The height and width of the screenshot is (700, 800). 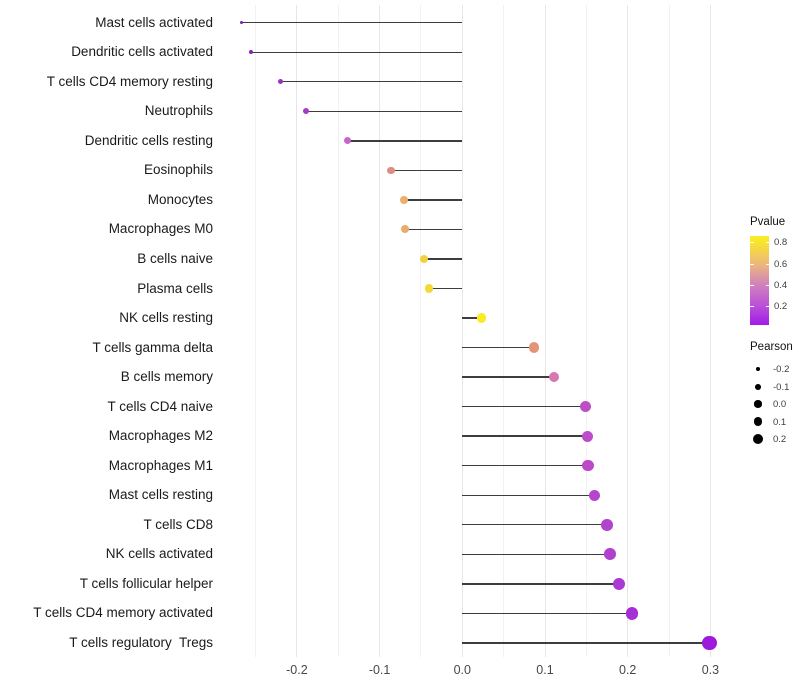 What do you see at coordinates (379, 670) in the screenshot?
I see `x-tick-label: -0.1` at bounding box center [379, 670].